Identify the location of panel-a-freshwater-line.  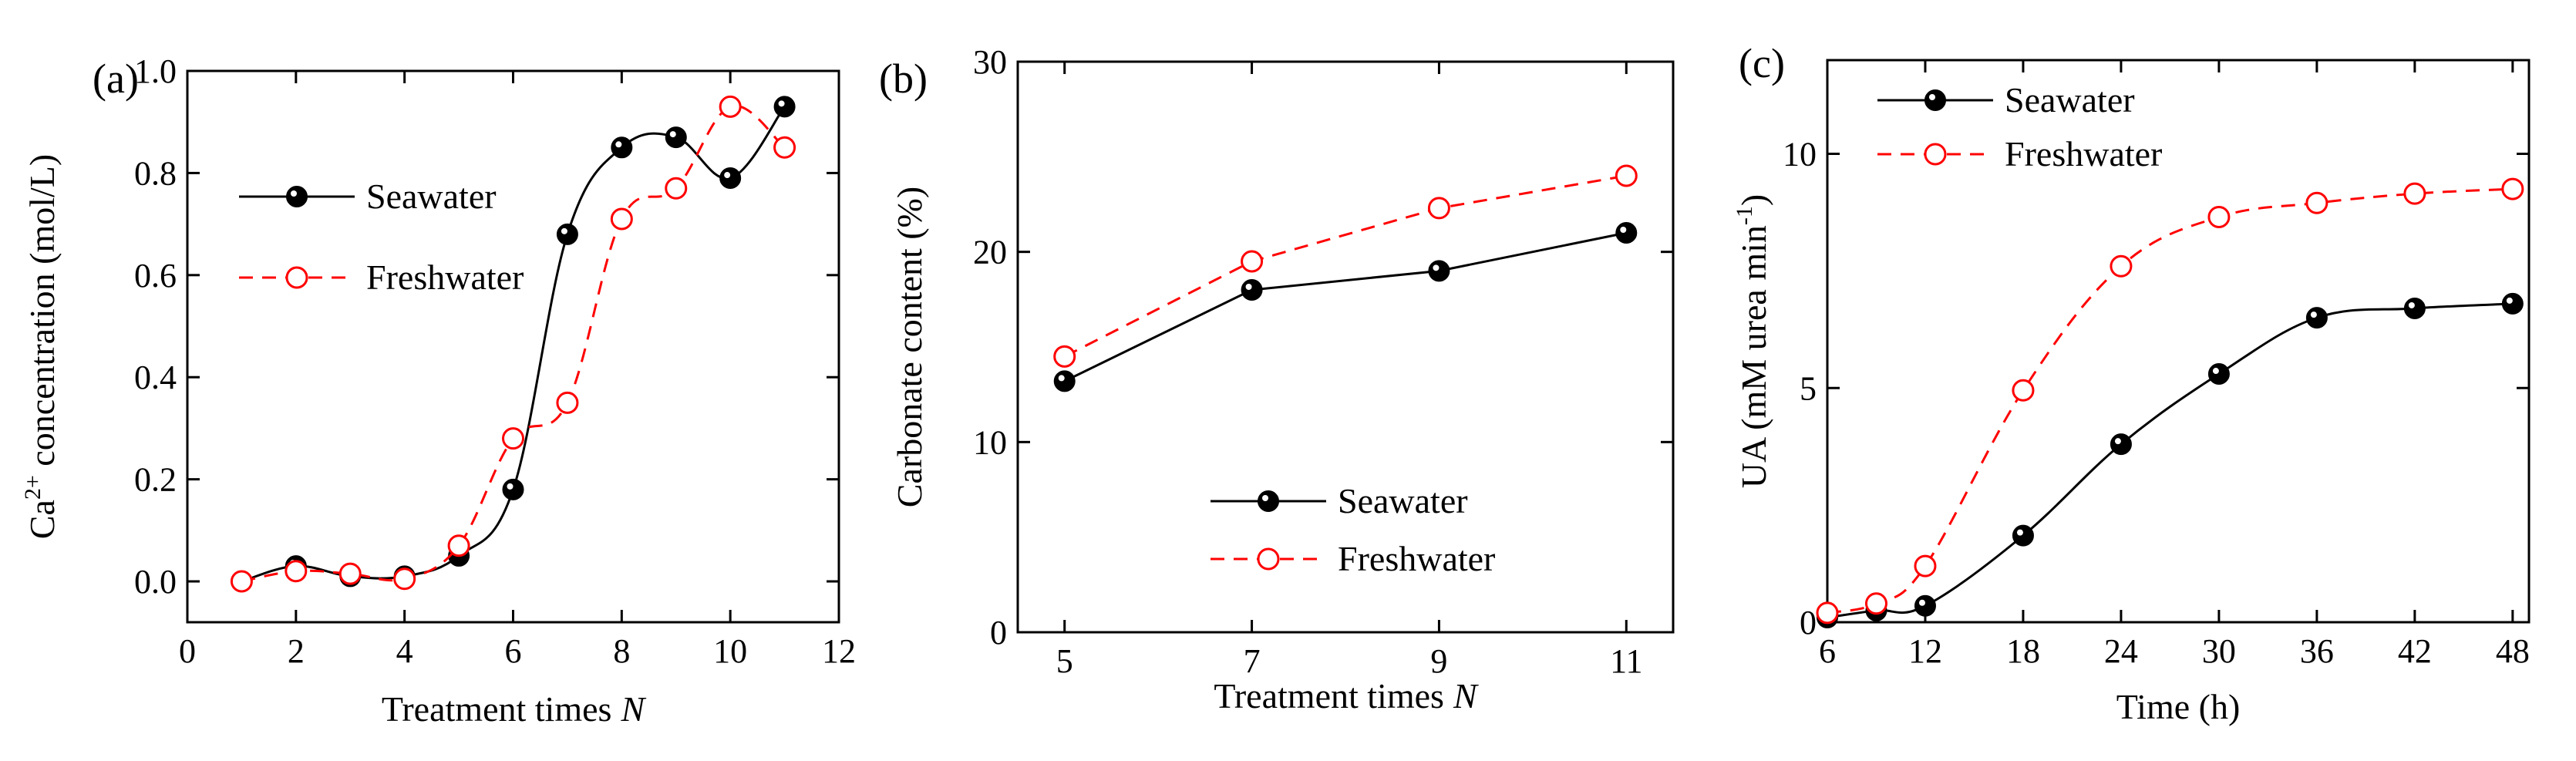
(513, 343).